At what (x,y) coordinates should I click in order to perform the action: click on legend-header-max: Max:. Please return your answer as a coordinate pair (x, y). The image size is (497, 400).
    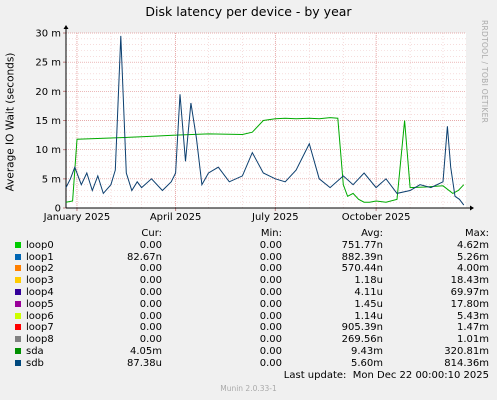
    Looking at the image, I should click on (476, 233).